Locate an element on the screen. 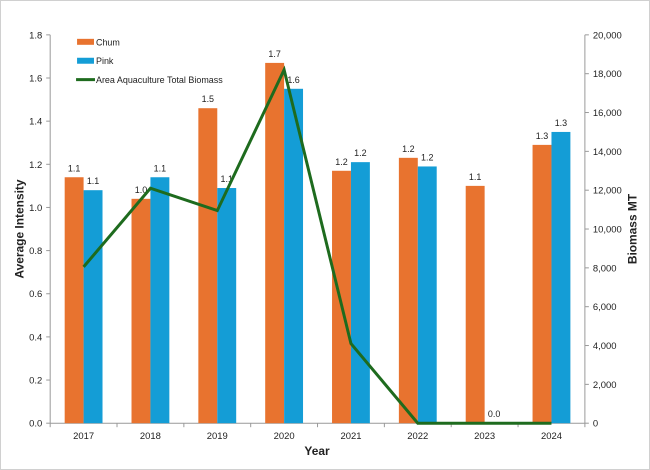 The height and width of the screenshot is (470, 650). y-tick-label: 0.6 is located at coordinates (35, 294).